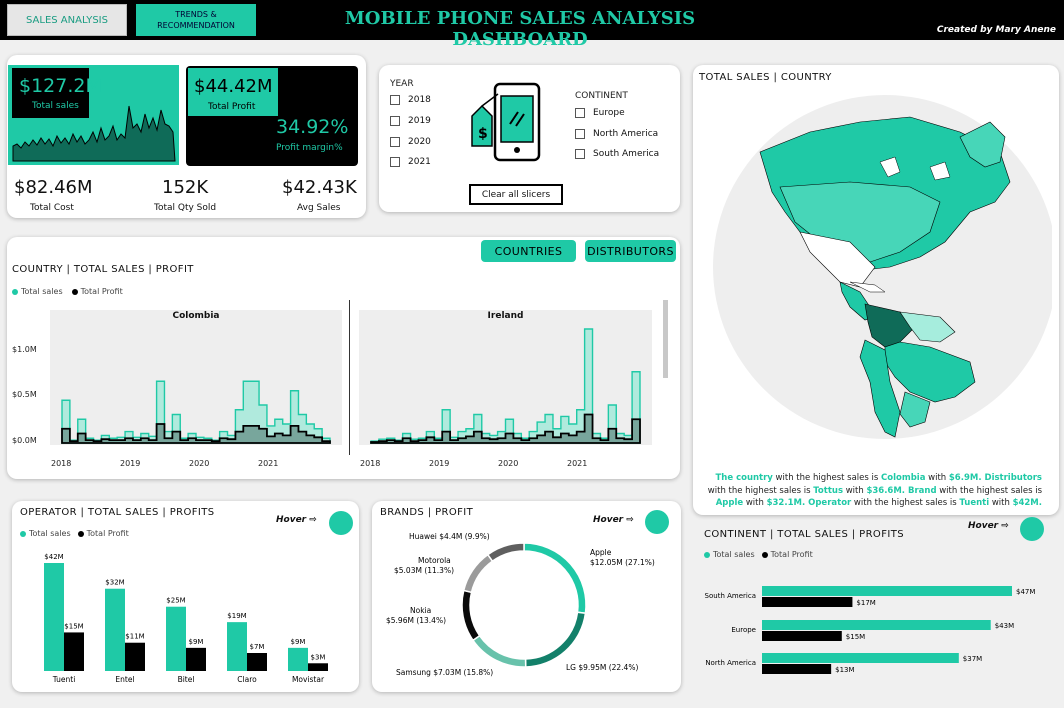  I want to click on slice-label: Samsung $7.03M (15.8%), so click(444, 672).